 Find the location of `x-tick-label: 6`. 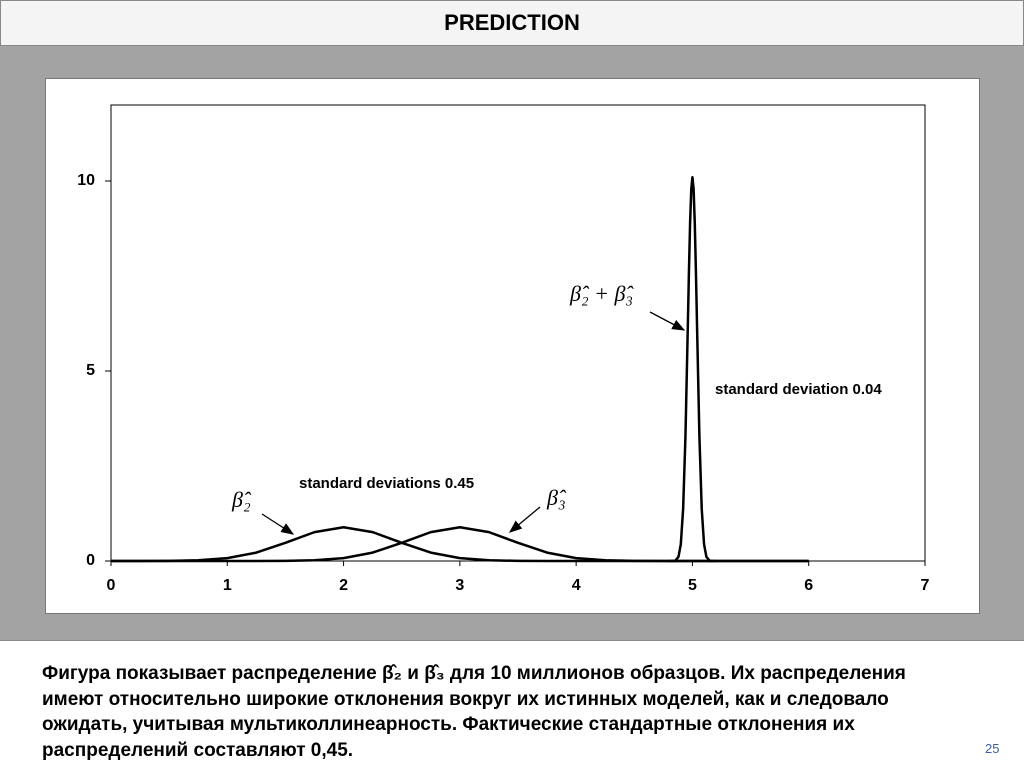

x-tick-label: 6 is located at coordinates (808, 585).